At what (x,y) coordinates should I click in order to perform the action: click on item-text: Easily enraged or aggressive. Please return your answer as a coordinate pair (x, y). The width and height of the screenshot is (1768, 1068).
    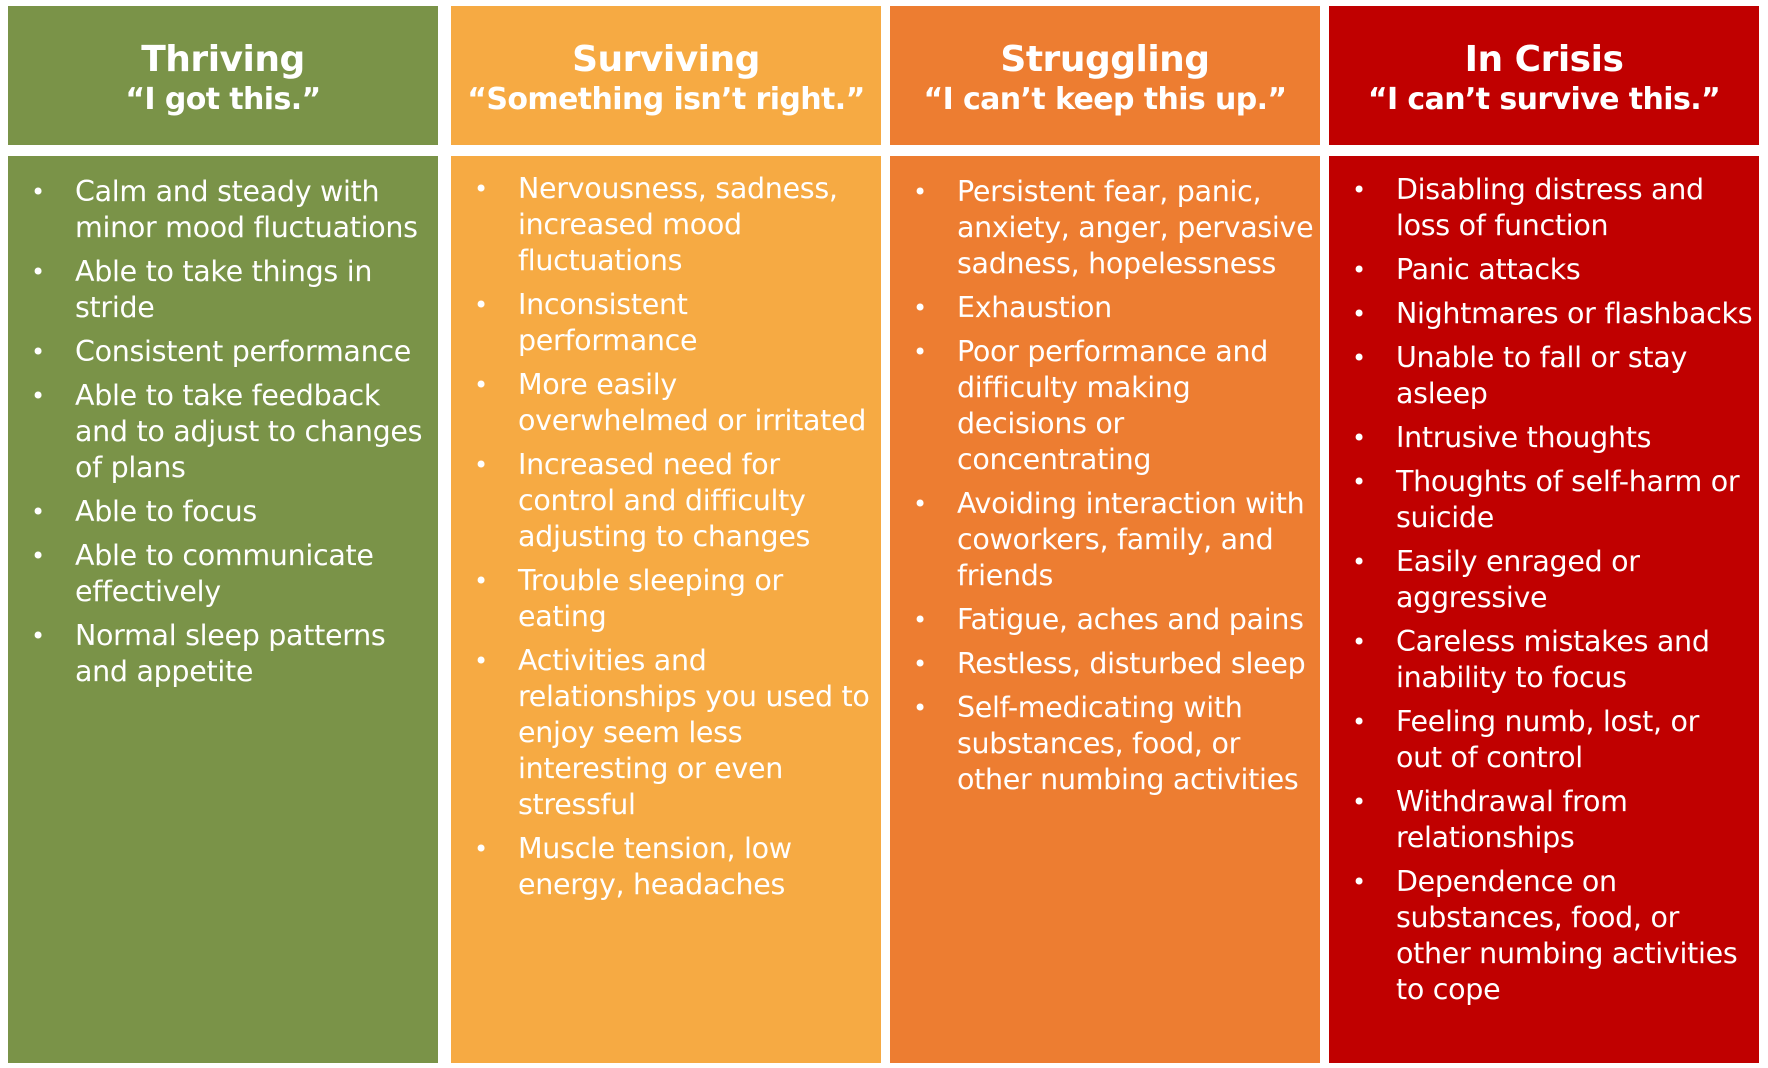
    Looking at the image, I should click on (1518, 579).